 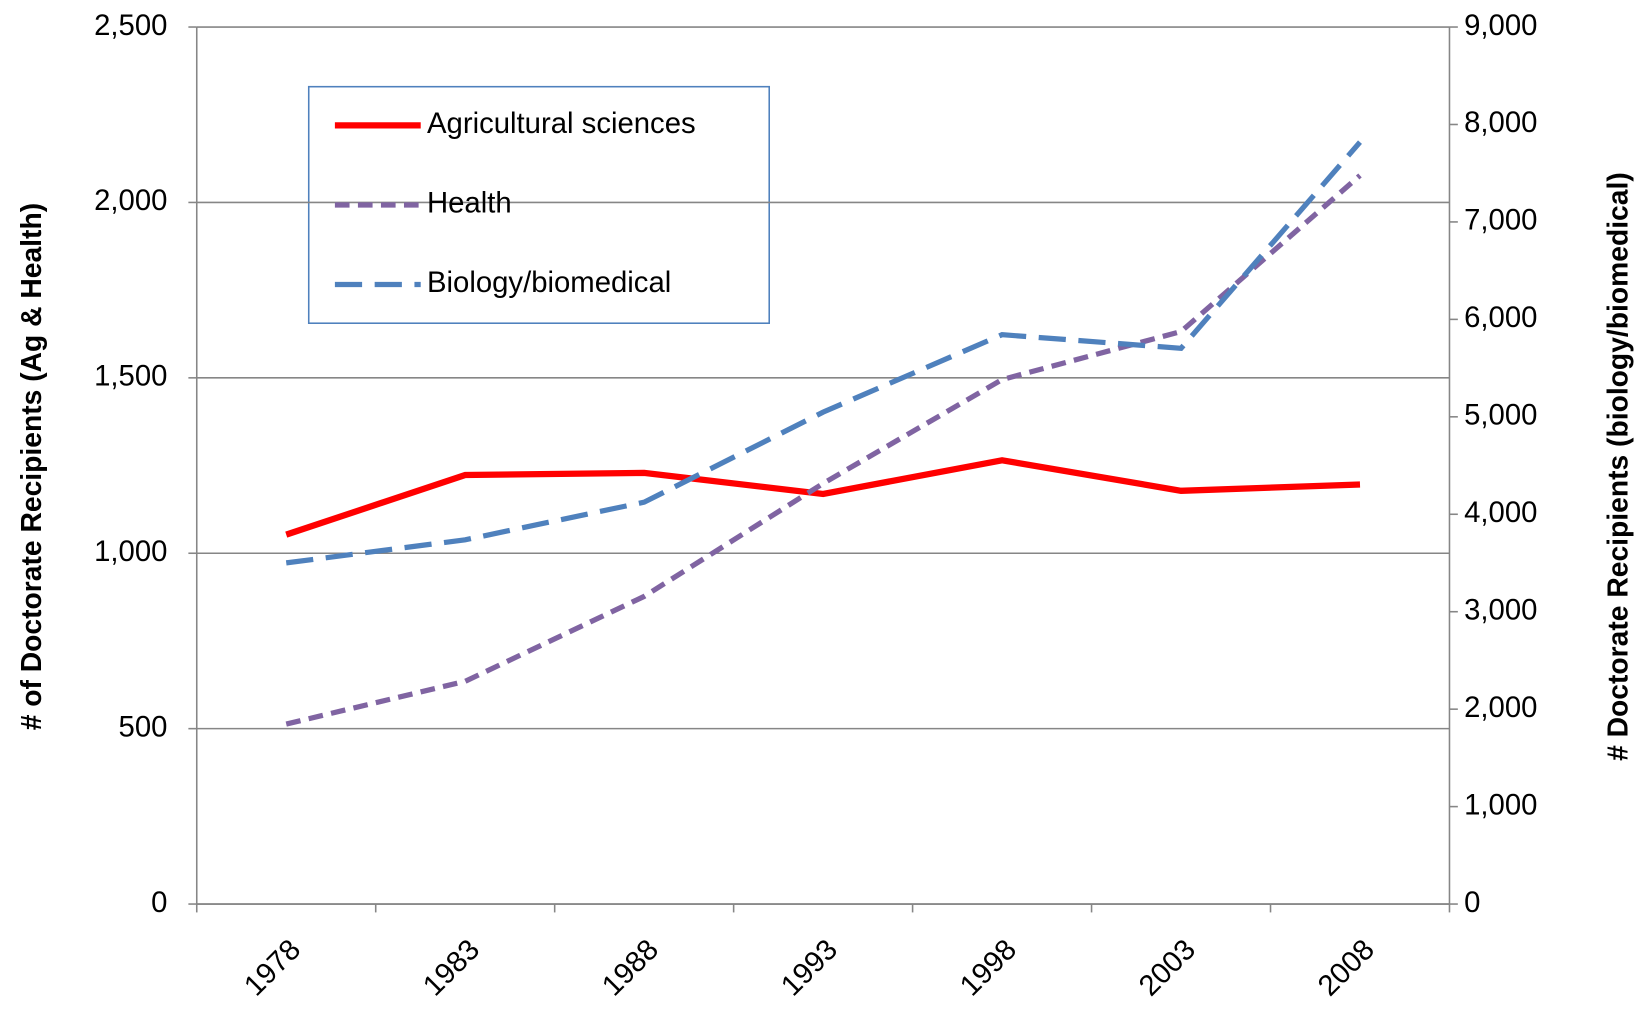 I want to click on y-tick-label: 500, so click(x=143, y=726).